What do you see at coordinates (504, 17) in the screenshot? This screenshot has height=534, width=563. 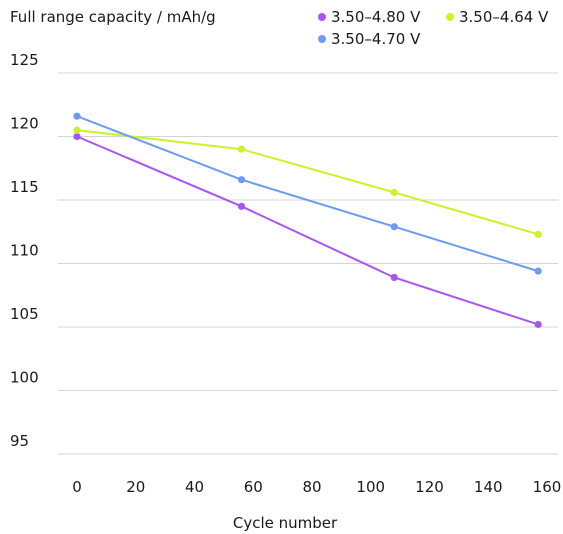 I see `legend-label: 3.50–4.64 V` at bounding box center [504, 17].